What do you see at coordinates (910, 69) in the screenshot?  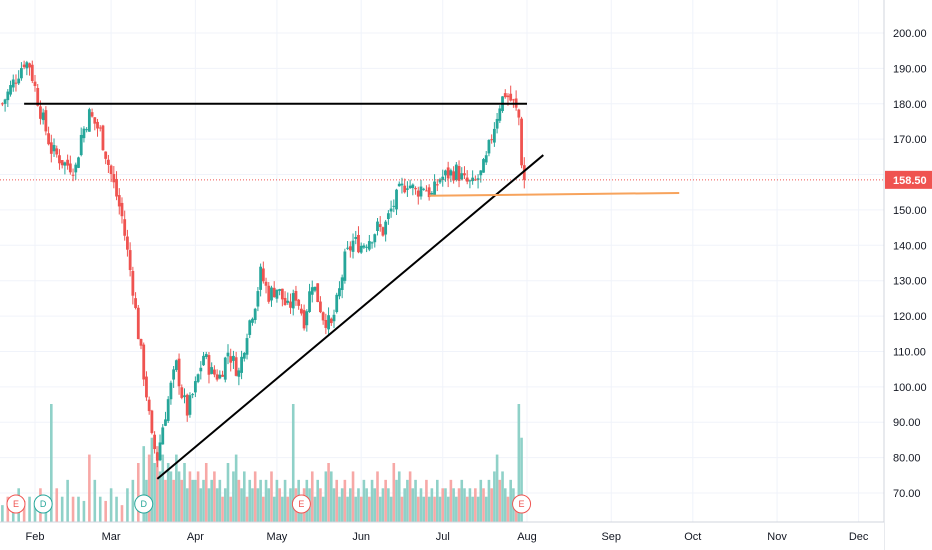 I see `price-tick-label: 190.00` at bounding box center [910, 69].